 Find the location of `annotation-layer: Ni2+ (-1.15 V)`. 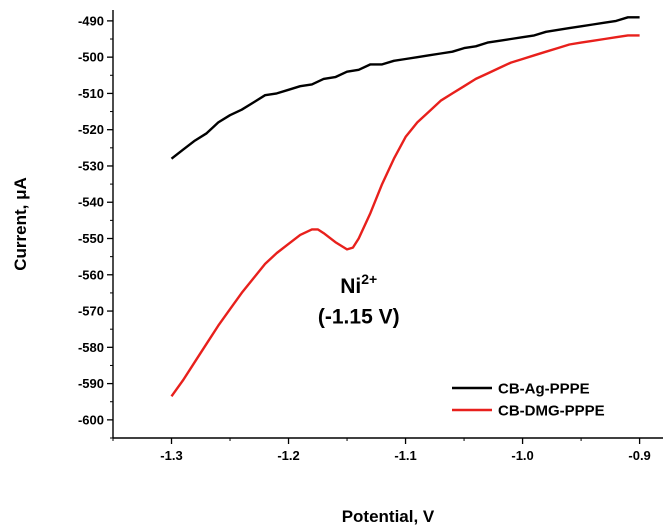

annotation-layer: Ni2+ (-1.15 V) is located at coordinates (359, 300).